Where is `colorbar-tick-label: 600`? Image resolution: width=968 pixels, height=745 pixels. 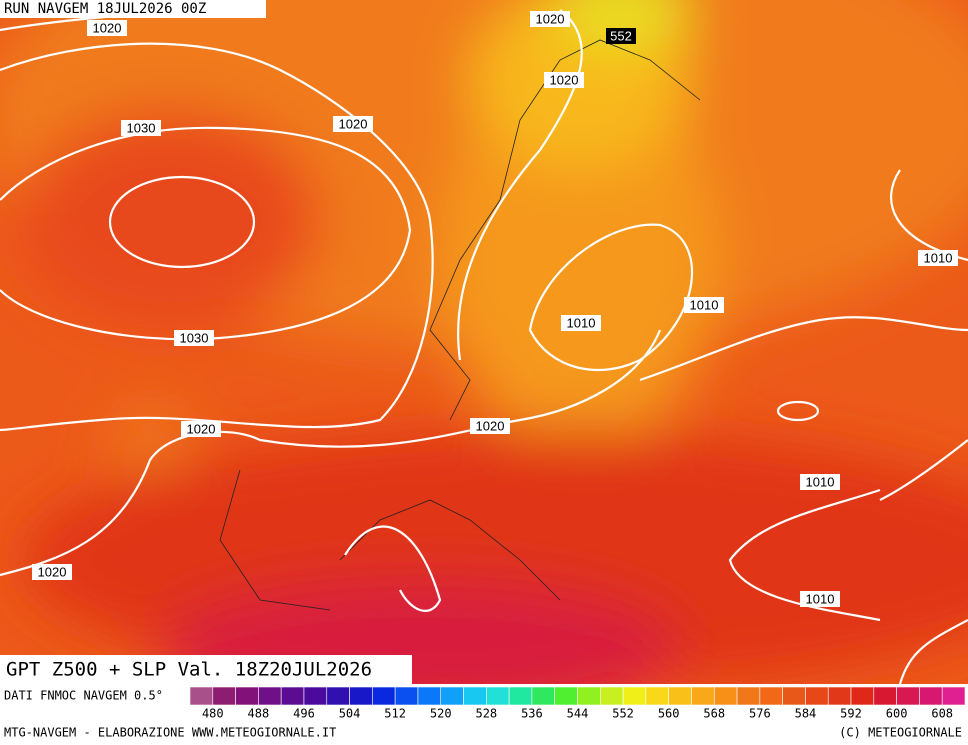
colorbar-tick-label: 600 is located at coordinates (897, 714).